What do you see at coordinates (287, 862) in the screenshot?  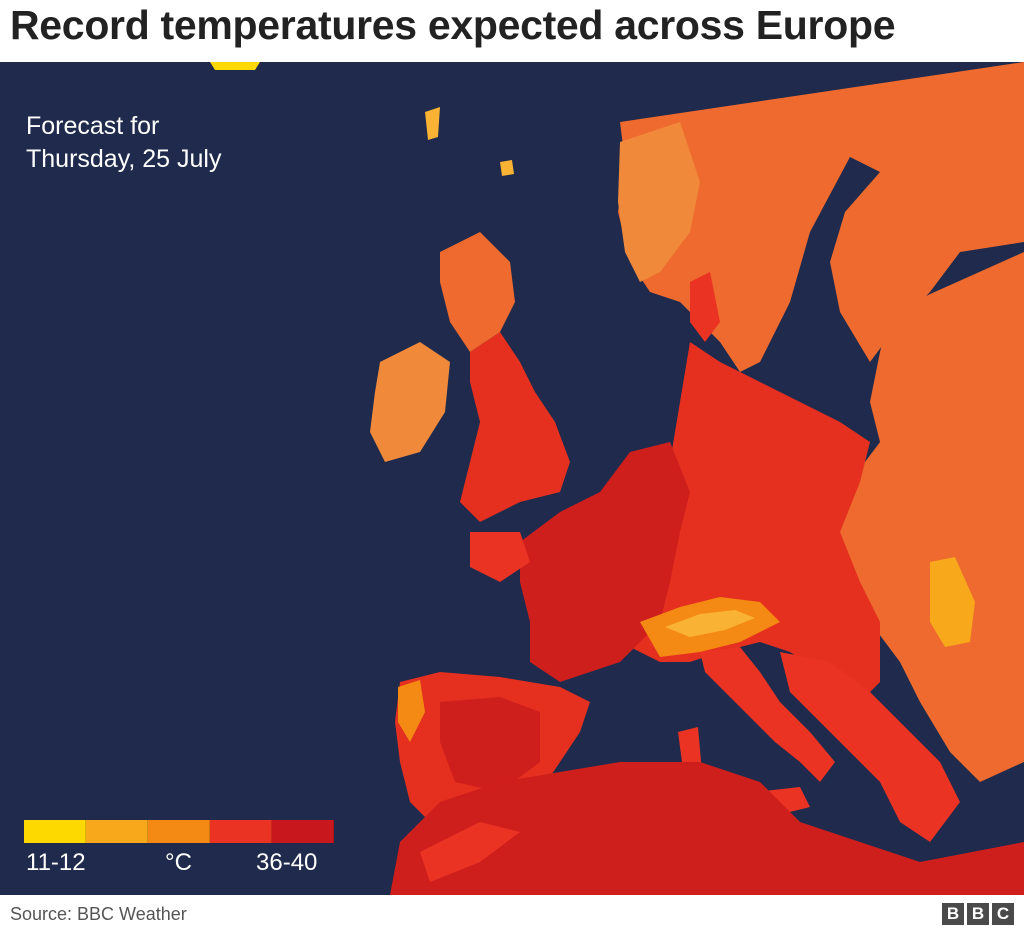 I see `legend-max-label: 36-40` at bounding box center [287, 862].